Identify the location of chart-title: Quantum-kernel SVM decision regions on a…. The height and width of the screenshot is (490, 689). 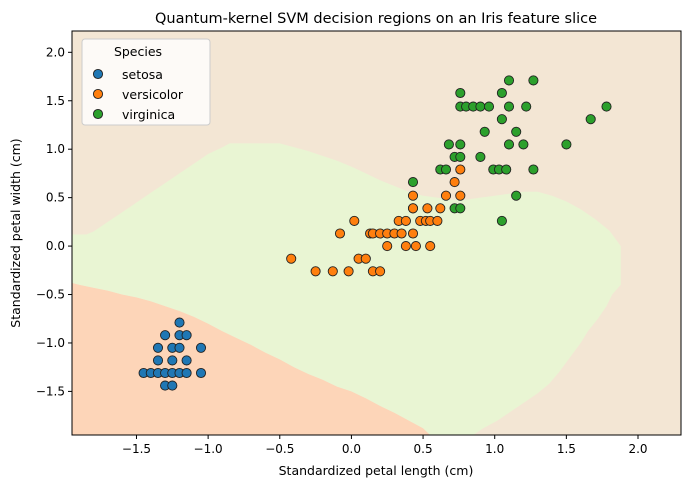
(376, 19).